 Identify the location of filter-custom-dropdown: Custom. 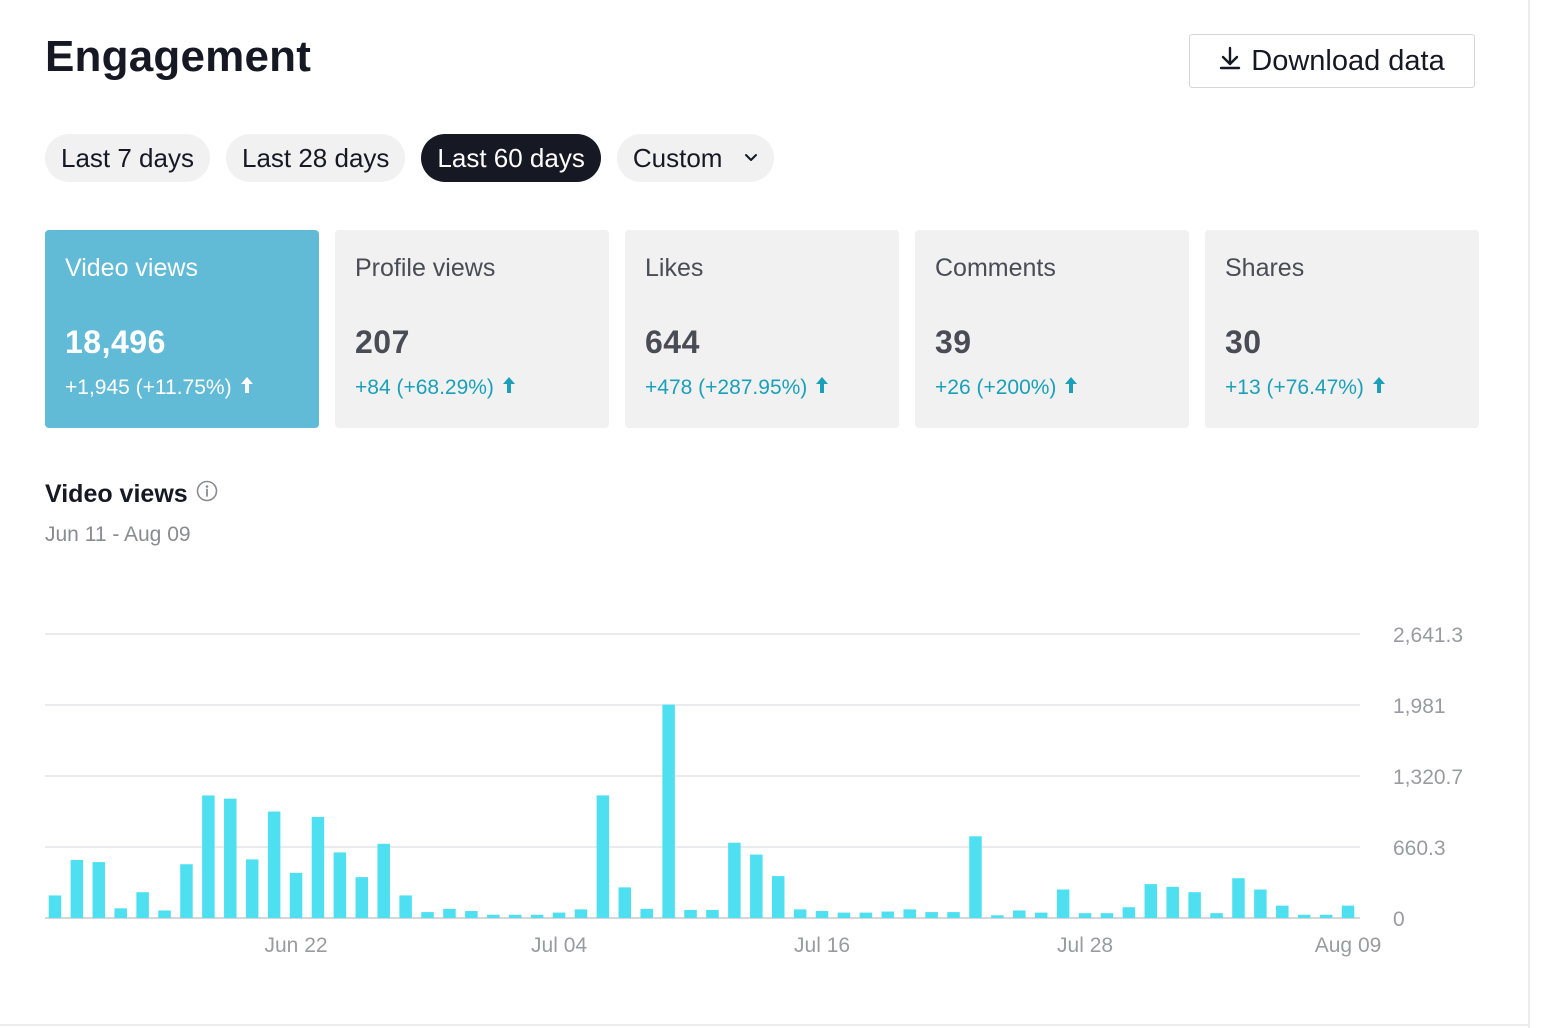
(695, 158).